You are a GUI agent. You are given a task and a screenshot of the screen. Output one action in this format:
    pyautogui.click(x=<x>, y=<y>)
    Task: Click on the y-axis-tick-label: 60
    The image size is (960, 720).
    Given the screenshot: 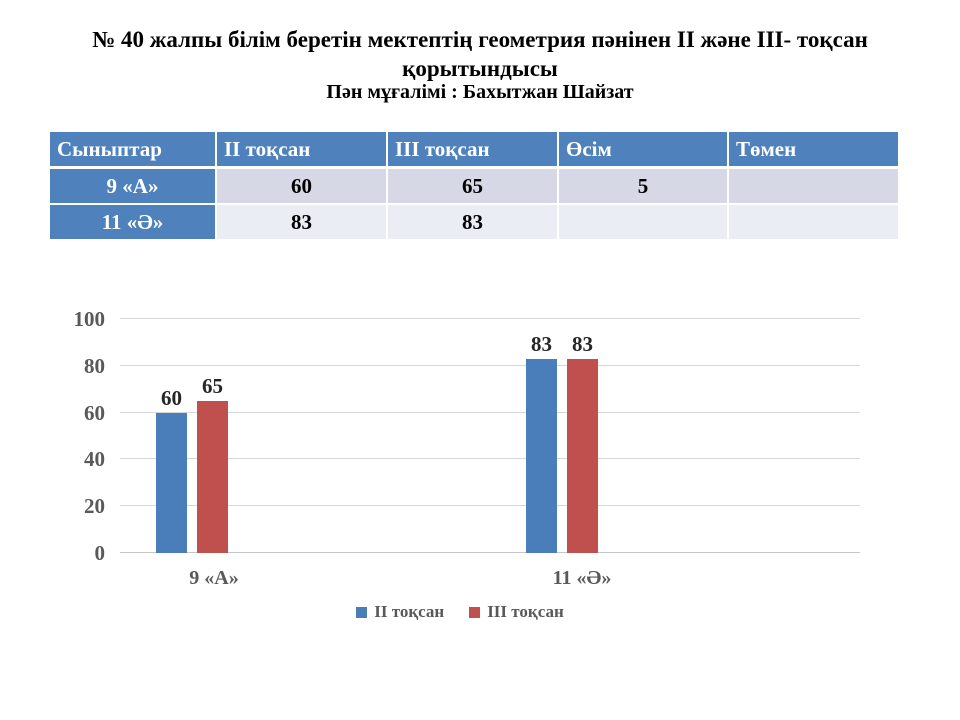 What is the action you would take?
    pyautogui.click(x=94, y=412)
    